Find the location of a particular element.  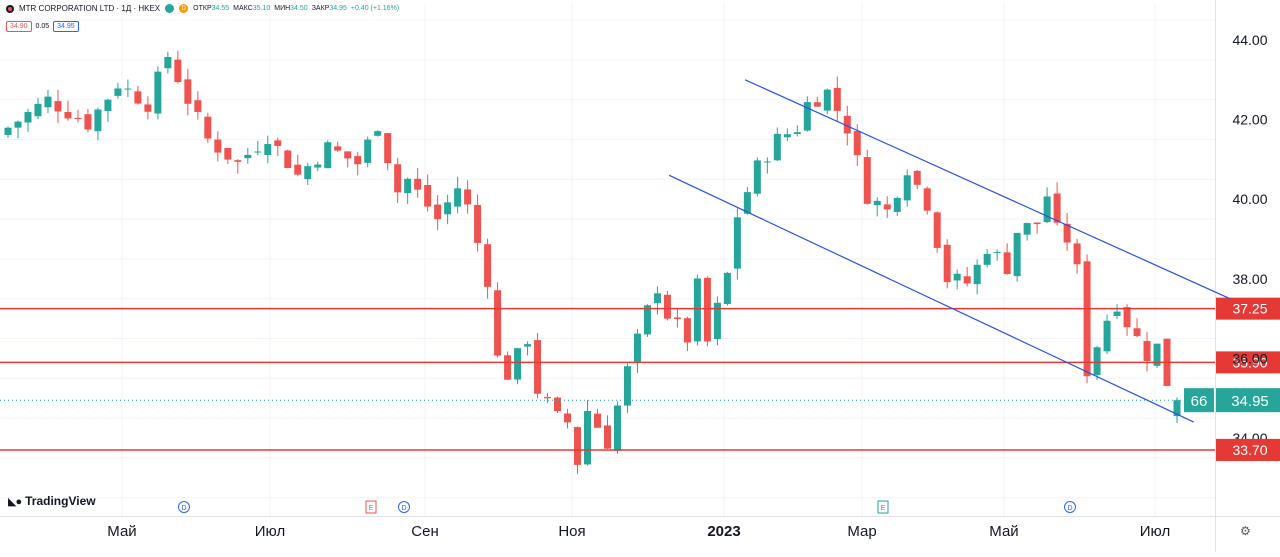

axis-settings-icon: ⚙ is located at coordinates (1245, 531).